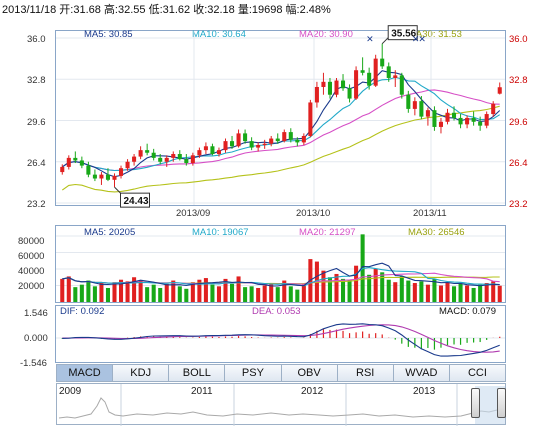  I want to click on tab-cci: CCI, so click(477, 373).